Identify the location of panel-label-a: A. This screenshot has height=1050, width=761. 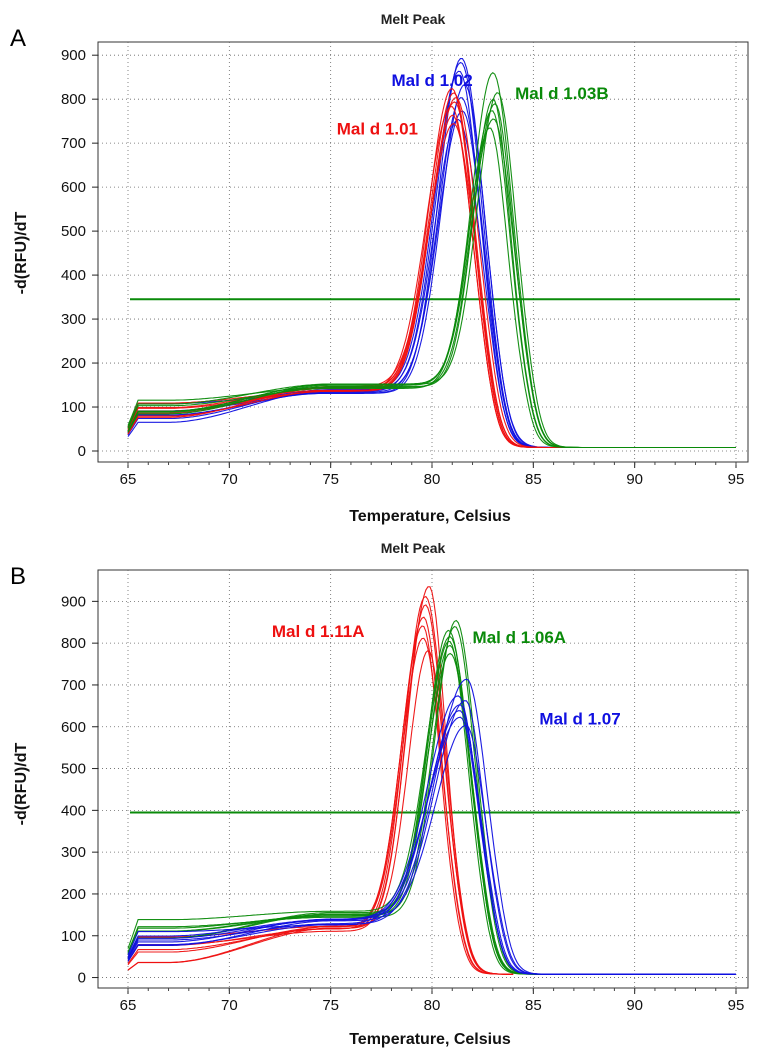
(18, 38).